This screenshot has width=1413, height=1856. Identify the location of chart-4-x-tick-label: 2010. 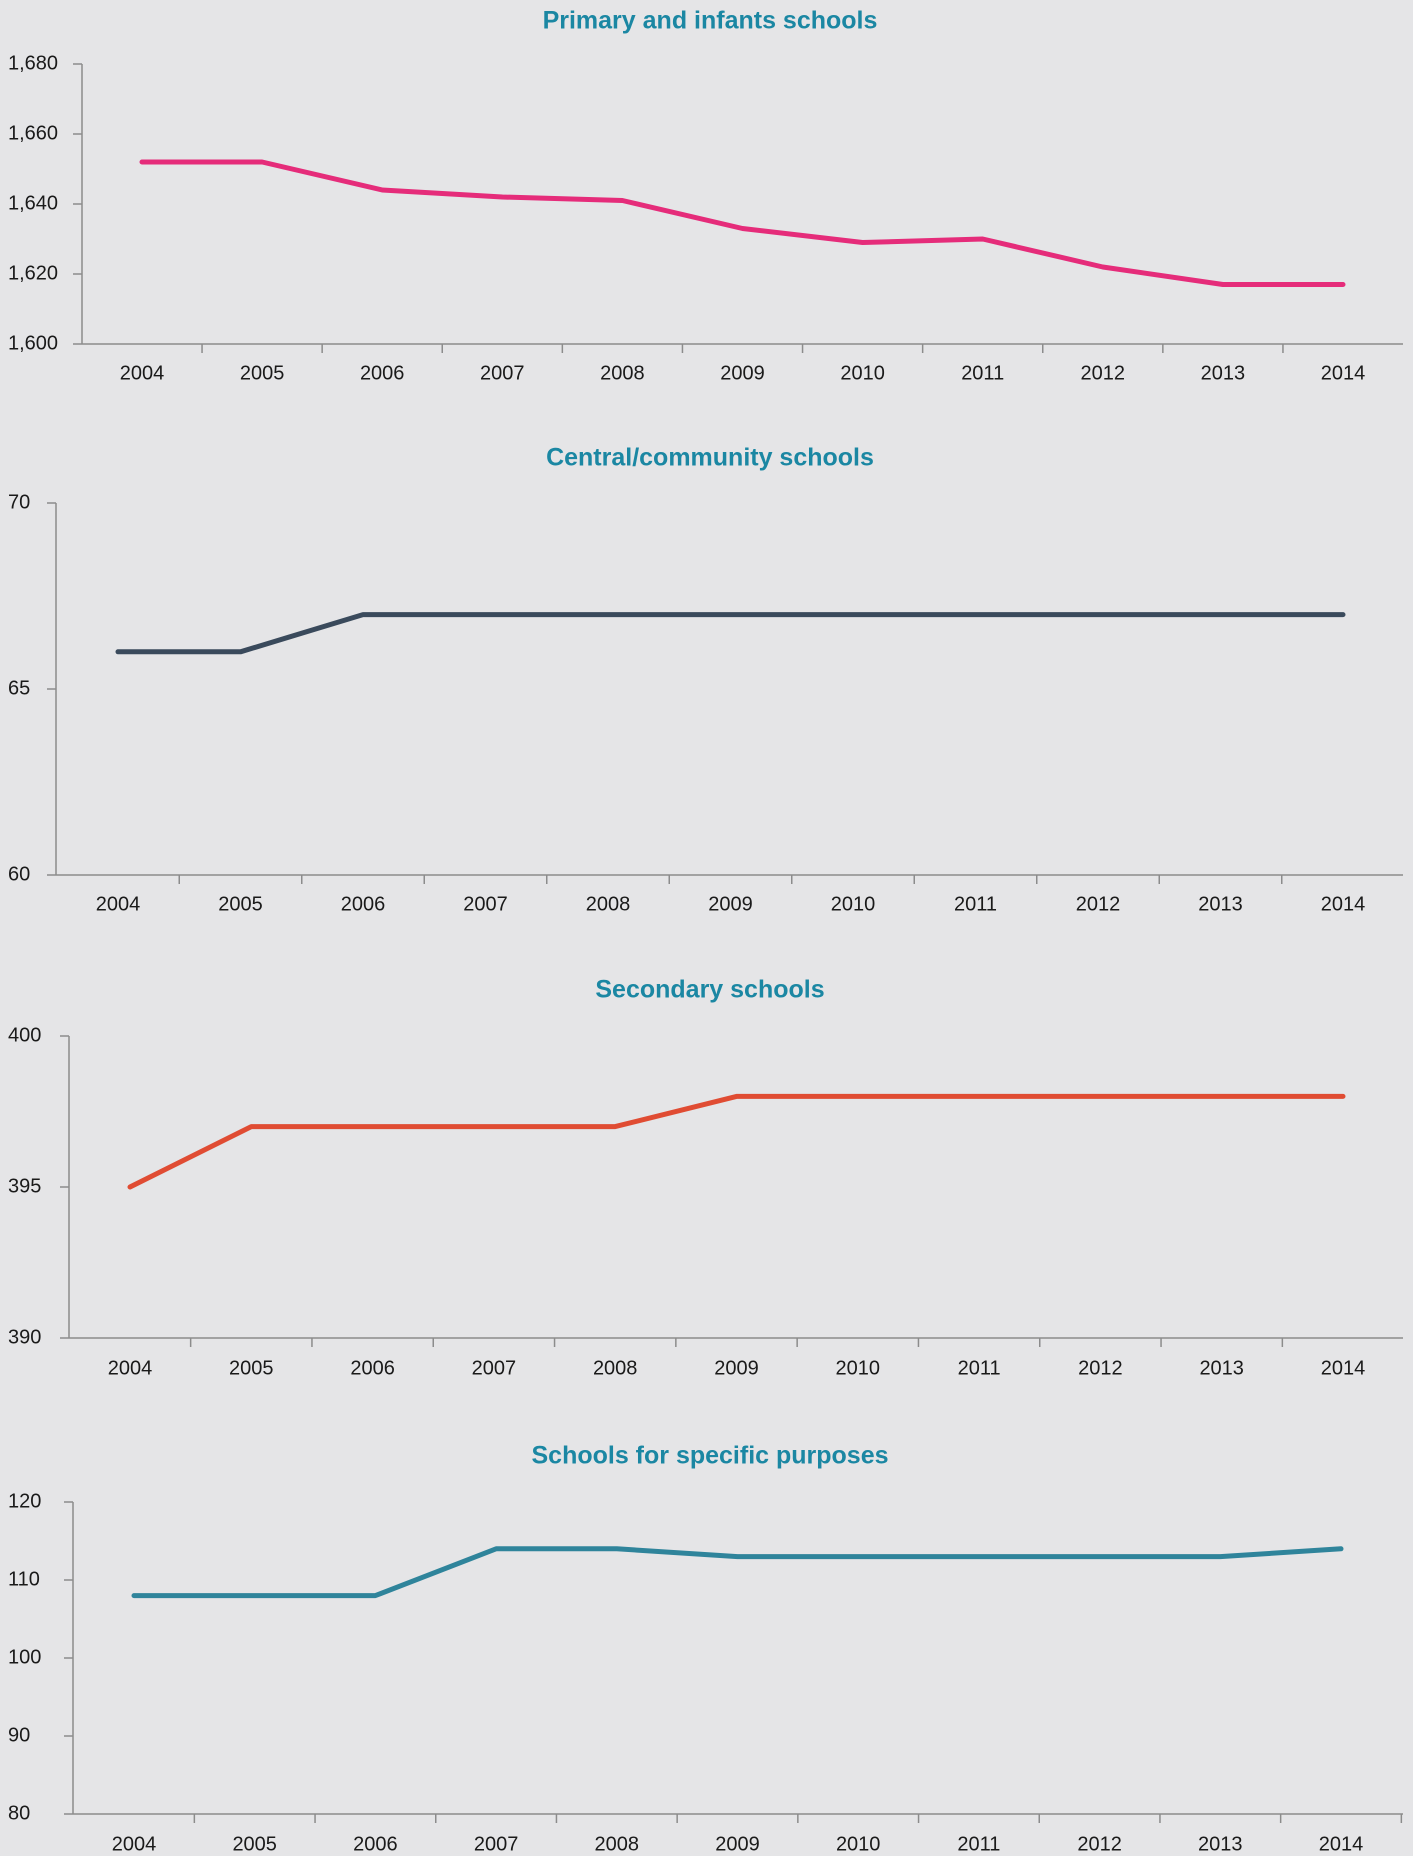
(858, 1844).